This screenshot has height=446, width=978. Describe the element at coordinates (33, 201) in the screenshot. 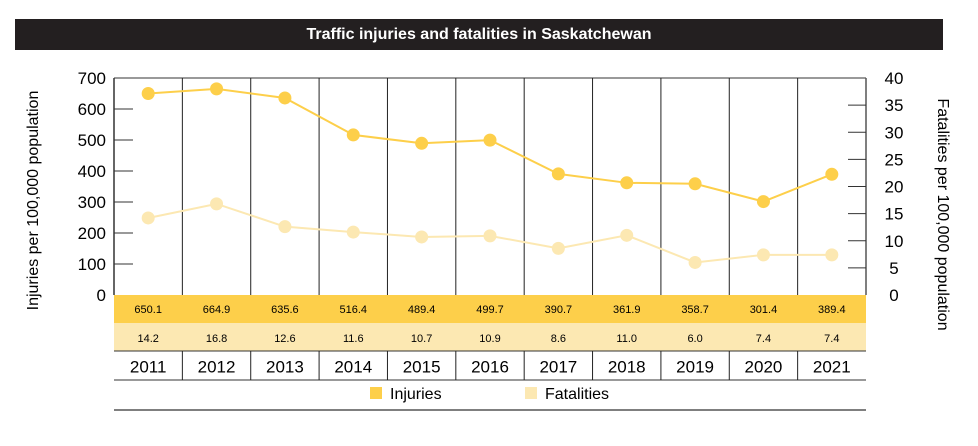

I see `left-axis-title: Injuries per 100,000 population` at that location.